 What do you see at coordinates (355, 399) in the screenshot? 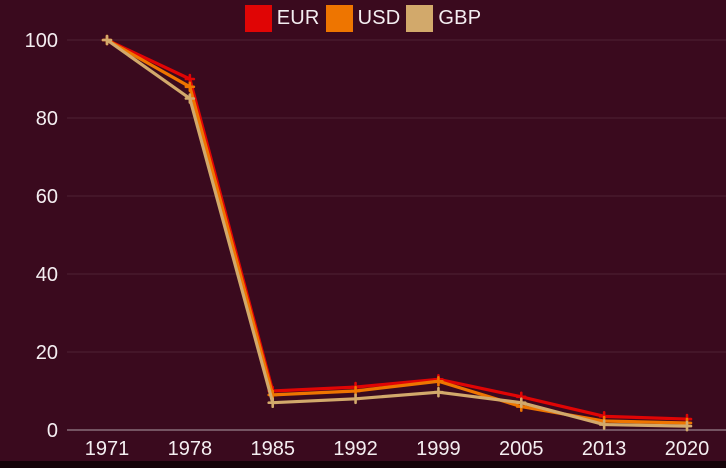
I see `marker-gbp-1992` at bounding box center [355, 399].